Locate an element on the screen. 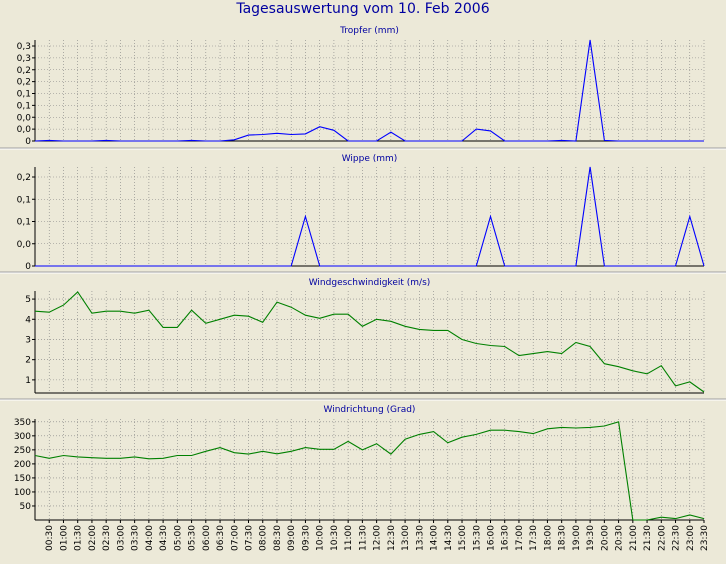 The image size is (726, 564). x-tick-label: 16:00 is located at coordinates (491, 538).